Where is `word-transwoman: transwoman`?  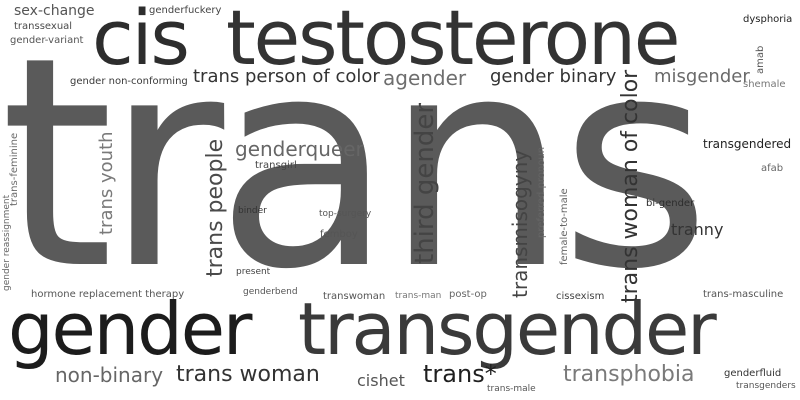 word-transwoman: transwoman is located at coordinates (354, 296).